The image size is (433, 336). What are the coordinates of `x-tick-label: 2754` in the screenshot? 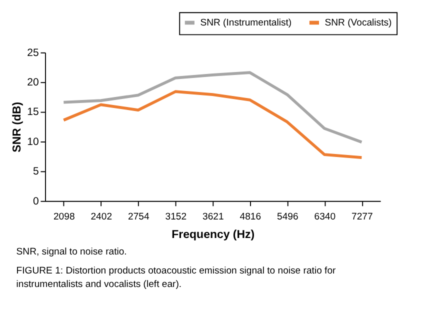 It's located at (139, 217).